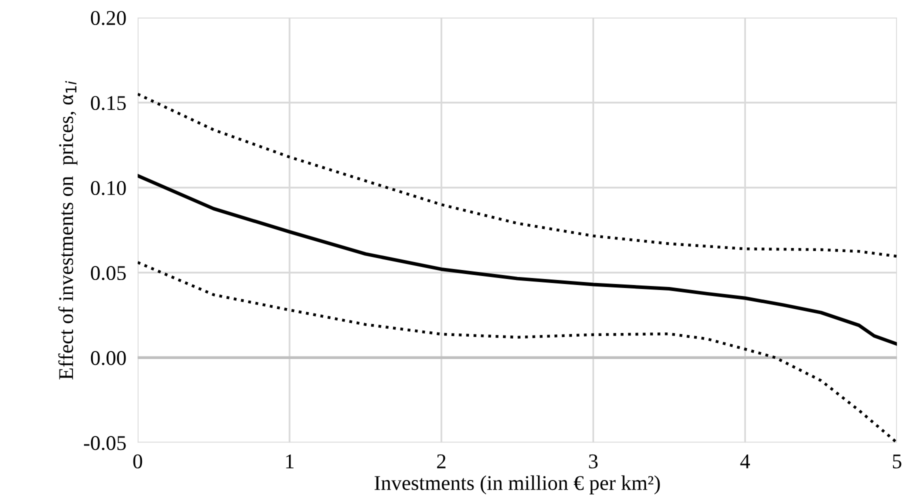 This screenshot has height=503, width=906. I want to click on y-tick-label: 0.20, so click(108, 18).